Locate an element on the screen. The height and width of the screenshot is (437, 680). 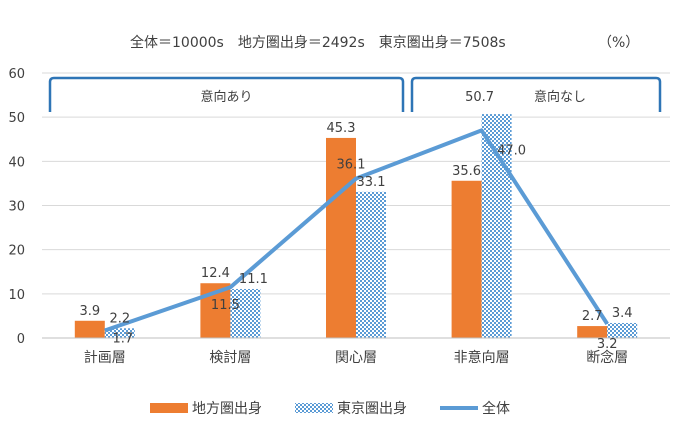
x-tick-label: 断念層 is located at coordinates (607, 357).